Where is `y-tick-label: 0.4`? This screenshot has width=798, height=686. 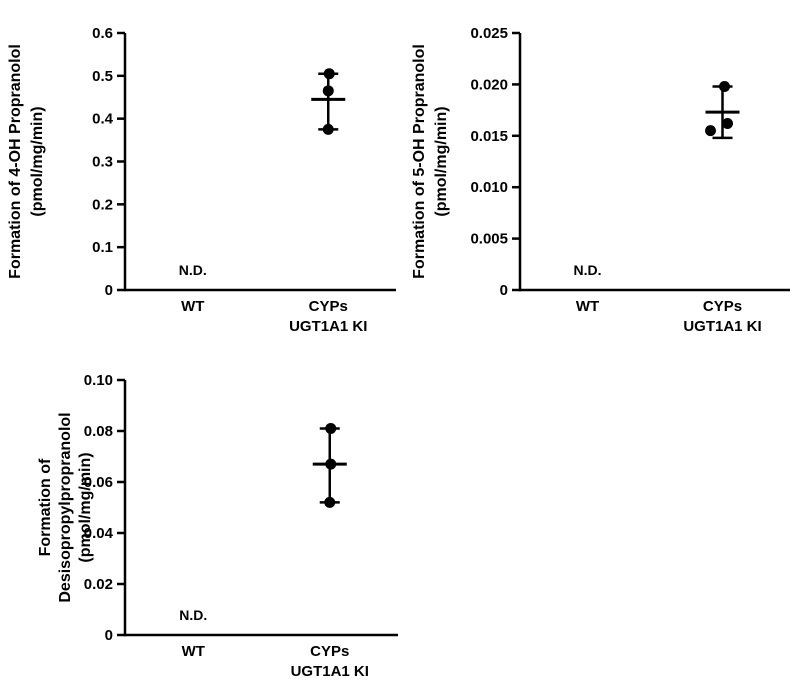 y-tick-label: 0.4 is located at coordinates (103, 119).